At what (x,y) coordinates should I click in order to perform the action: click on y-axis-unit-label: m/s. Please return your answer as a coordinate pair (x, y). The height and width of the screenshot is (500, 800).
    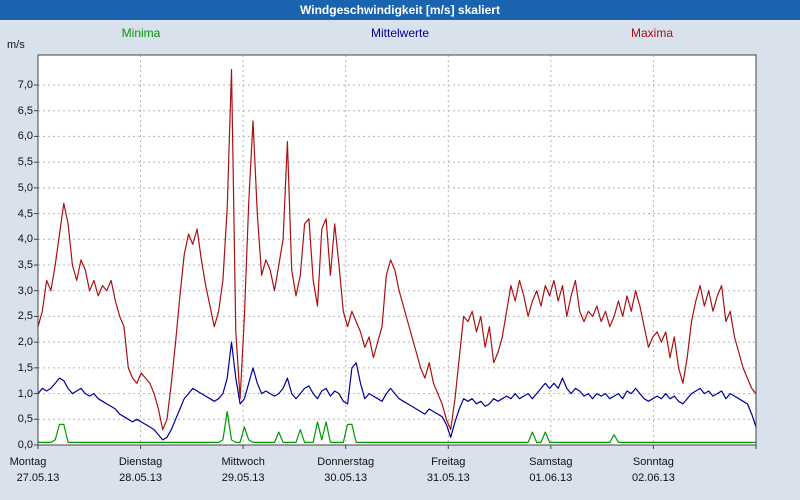
    Looking at the image, I should click on (16, 45).